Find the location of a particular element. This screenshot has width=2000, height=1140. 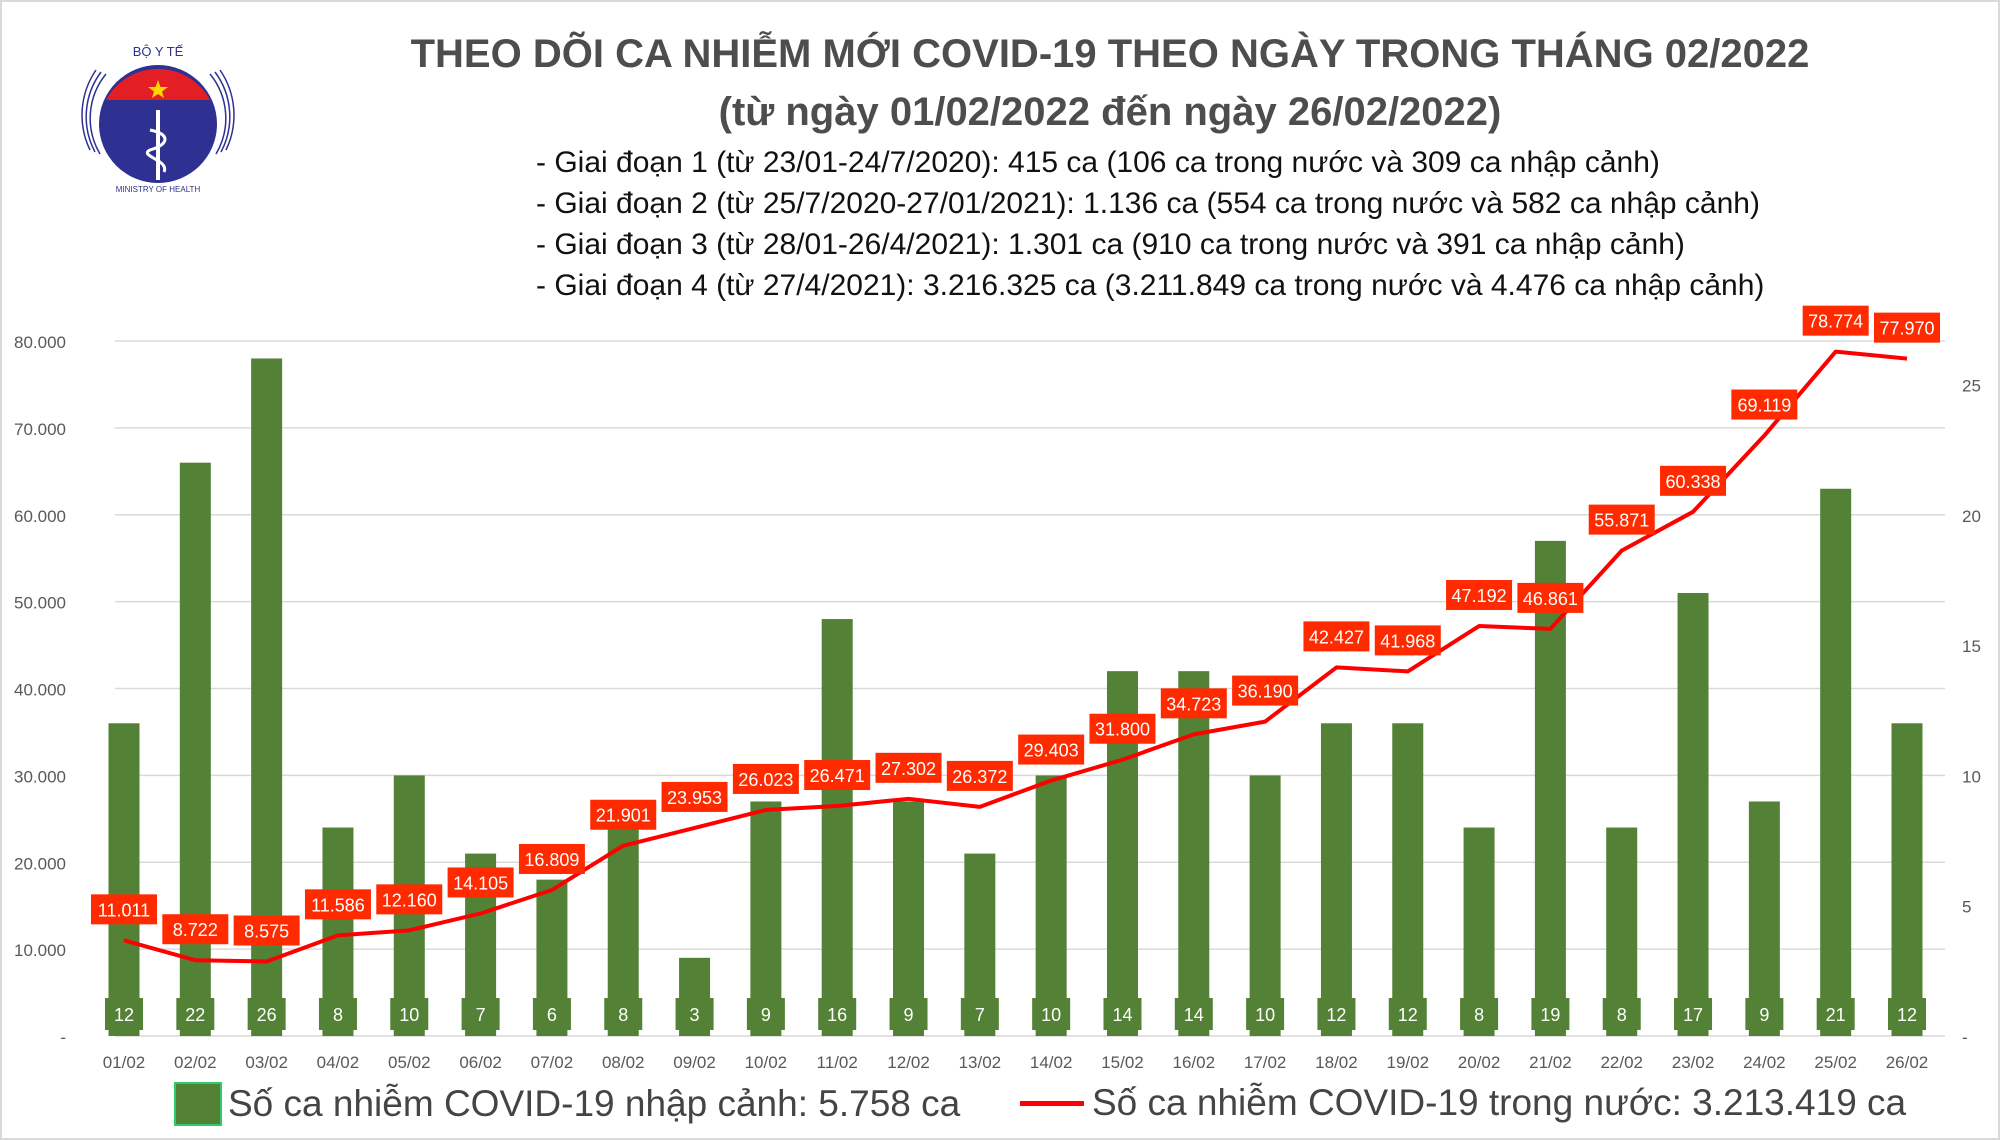

line-label: 16.809 is located at coordinates (551, 860).